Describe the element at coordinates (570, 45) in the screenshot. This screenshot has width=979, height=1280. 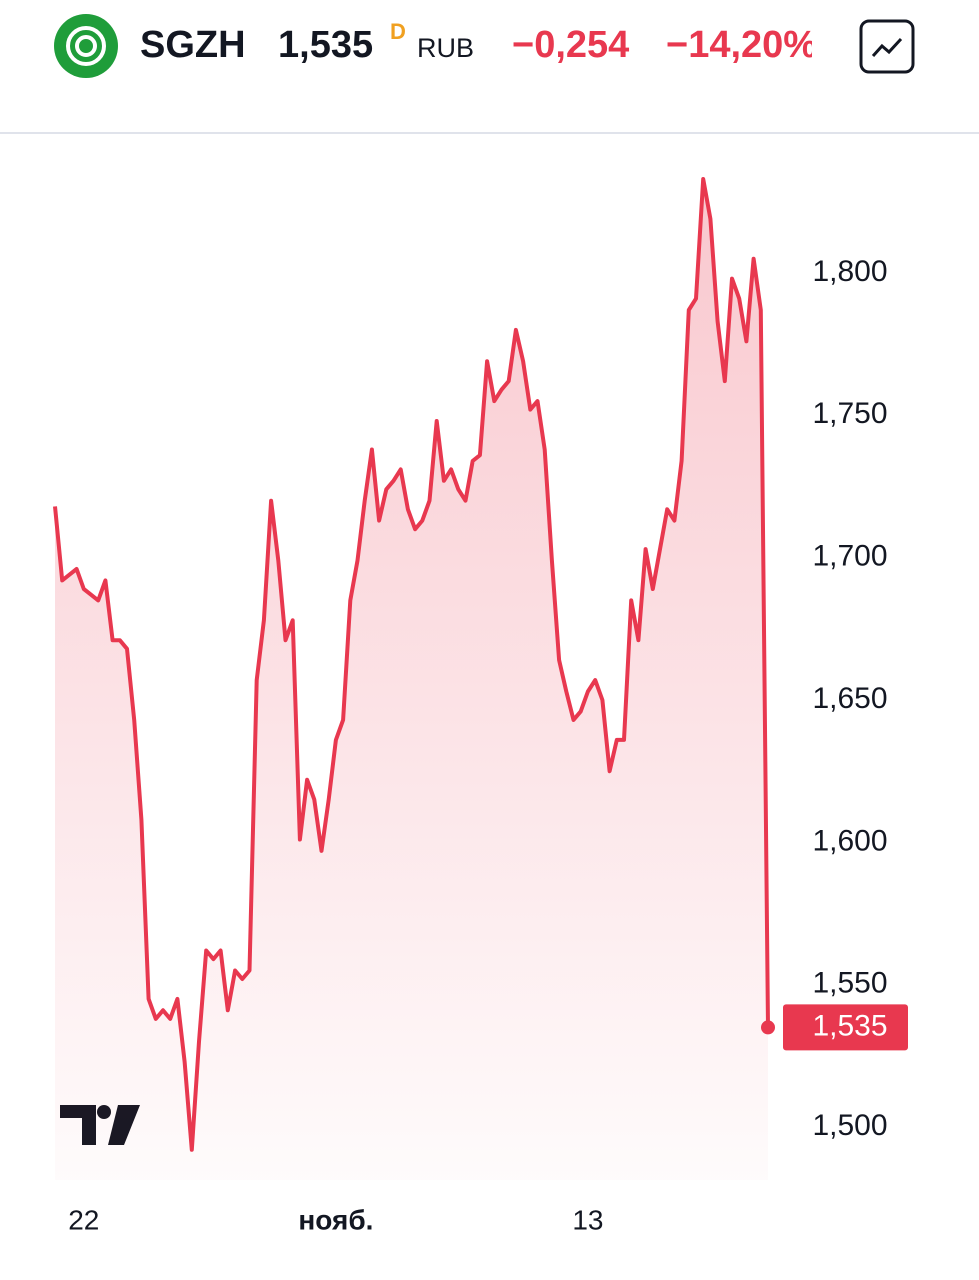
I see `change: −0,254` at that location.